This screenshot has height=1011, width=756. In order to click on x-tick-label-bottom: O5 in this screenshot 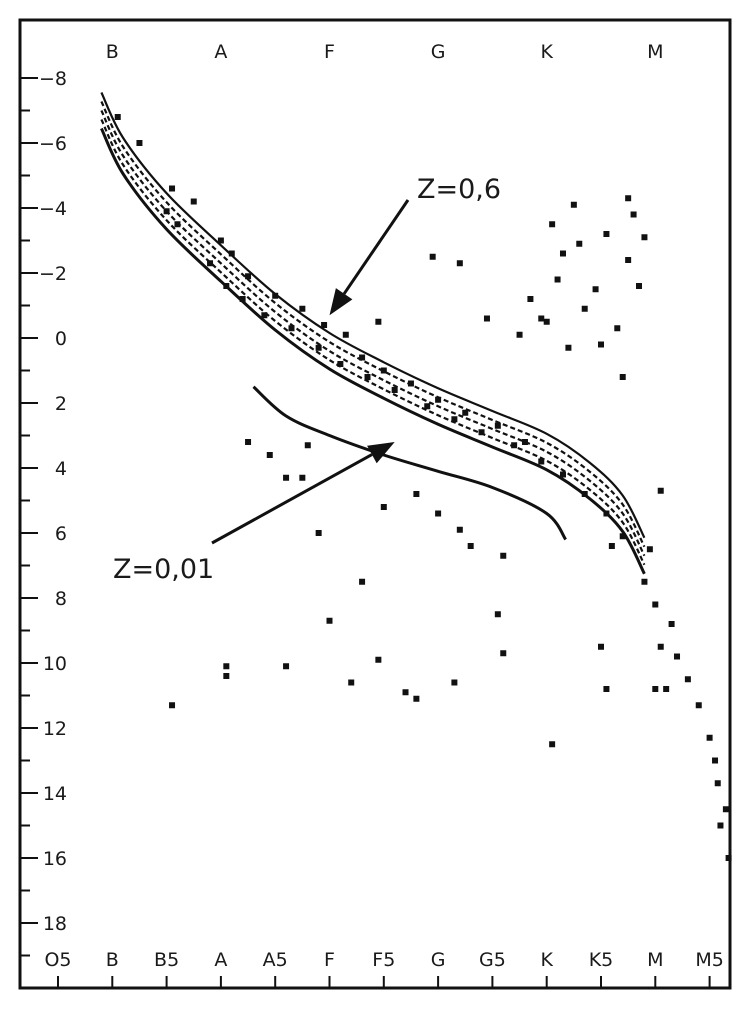, I will do `click(57, 960)`.